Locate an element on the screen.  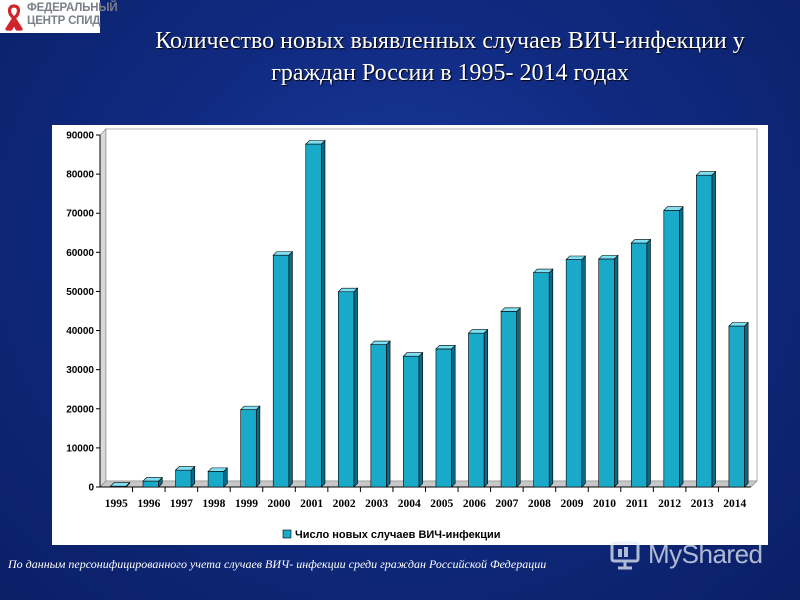
logo: ФЕДЕРАЛЬНЫЙ ЦЕНТР СПИД is located at coordinates (59, 16).